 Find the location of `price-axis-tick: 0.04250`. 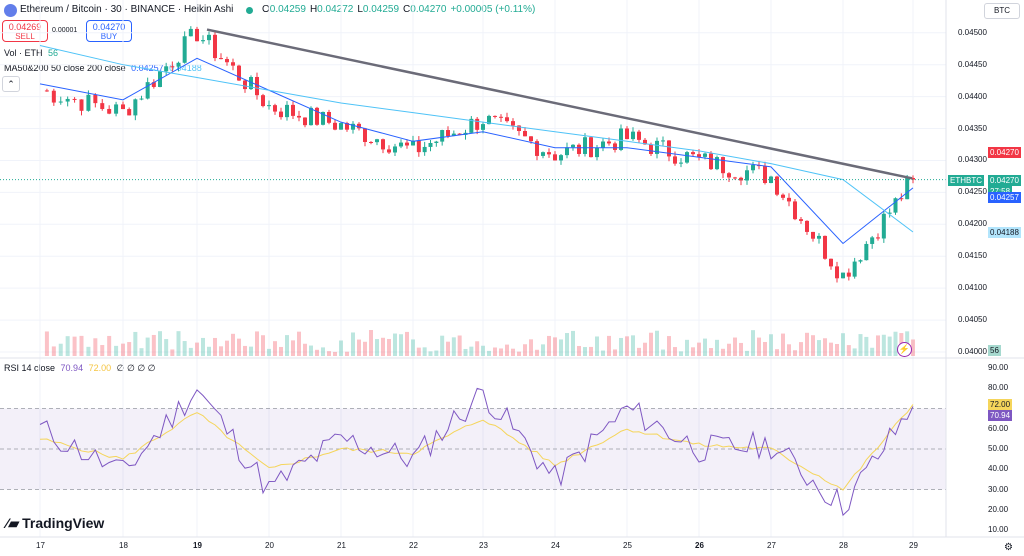

price-axis-tick: 0.04250 is located at coordinates (972, 192).